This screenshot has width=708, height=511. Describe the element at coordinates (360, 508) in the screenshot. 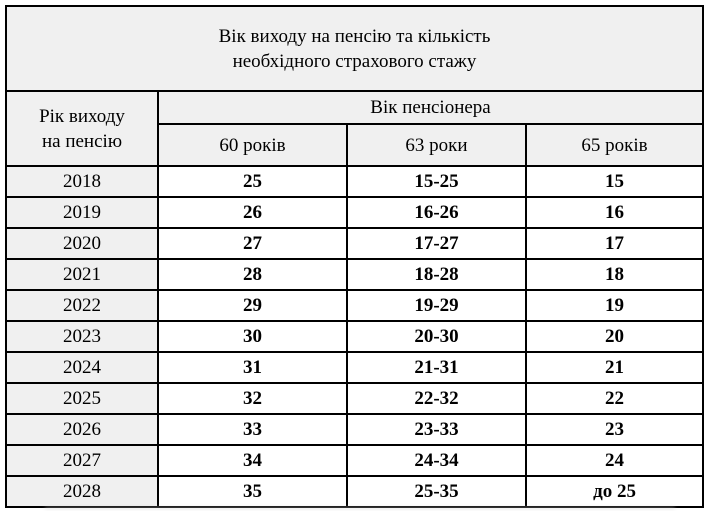

I see `scan-shadow-artifact` at that location.